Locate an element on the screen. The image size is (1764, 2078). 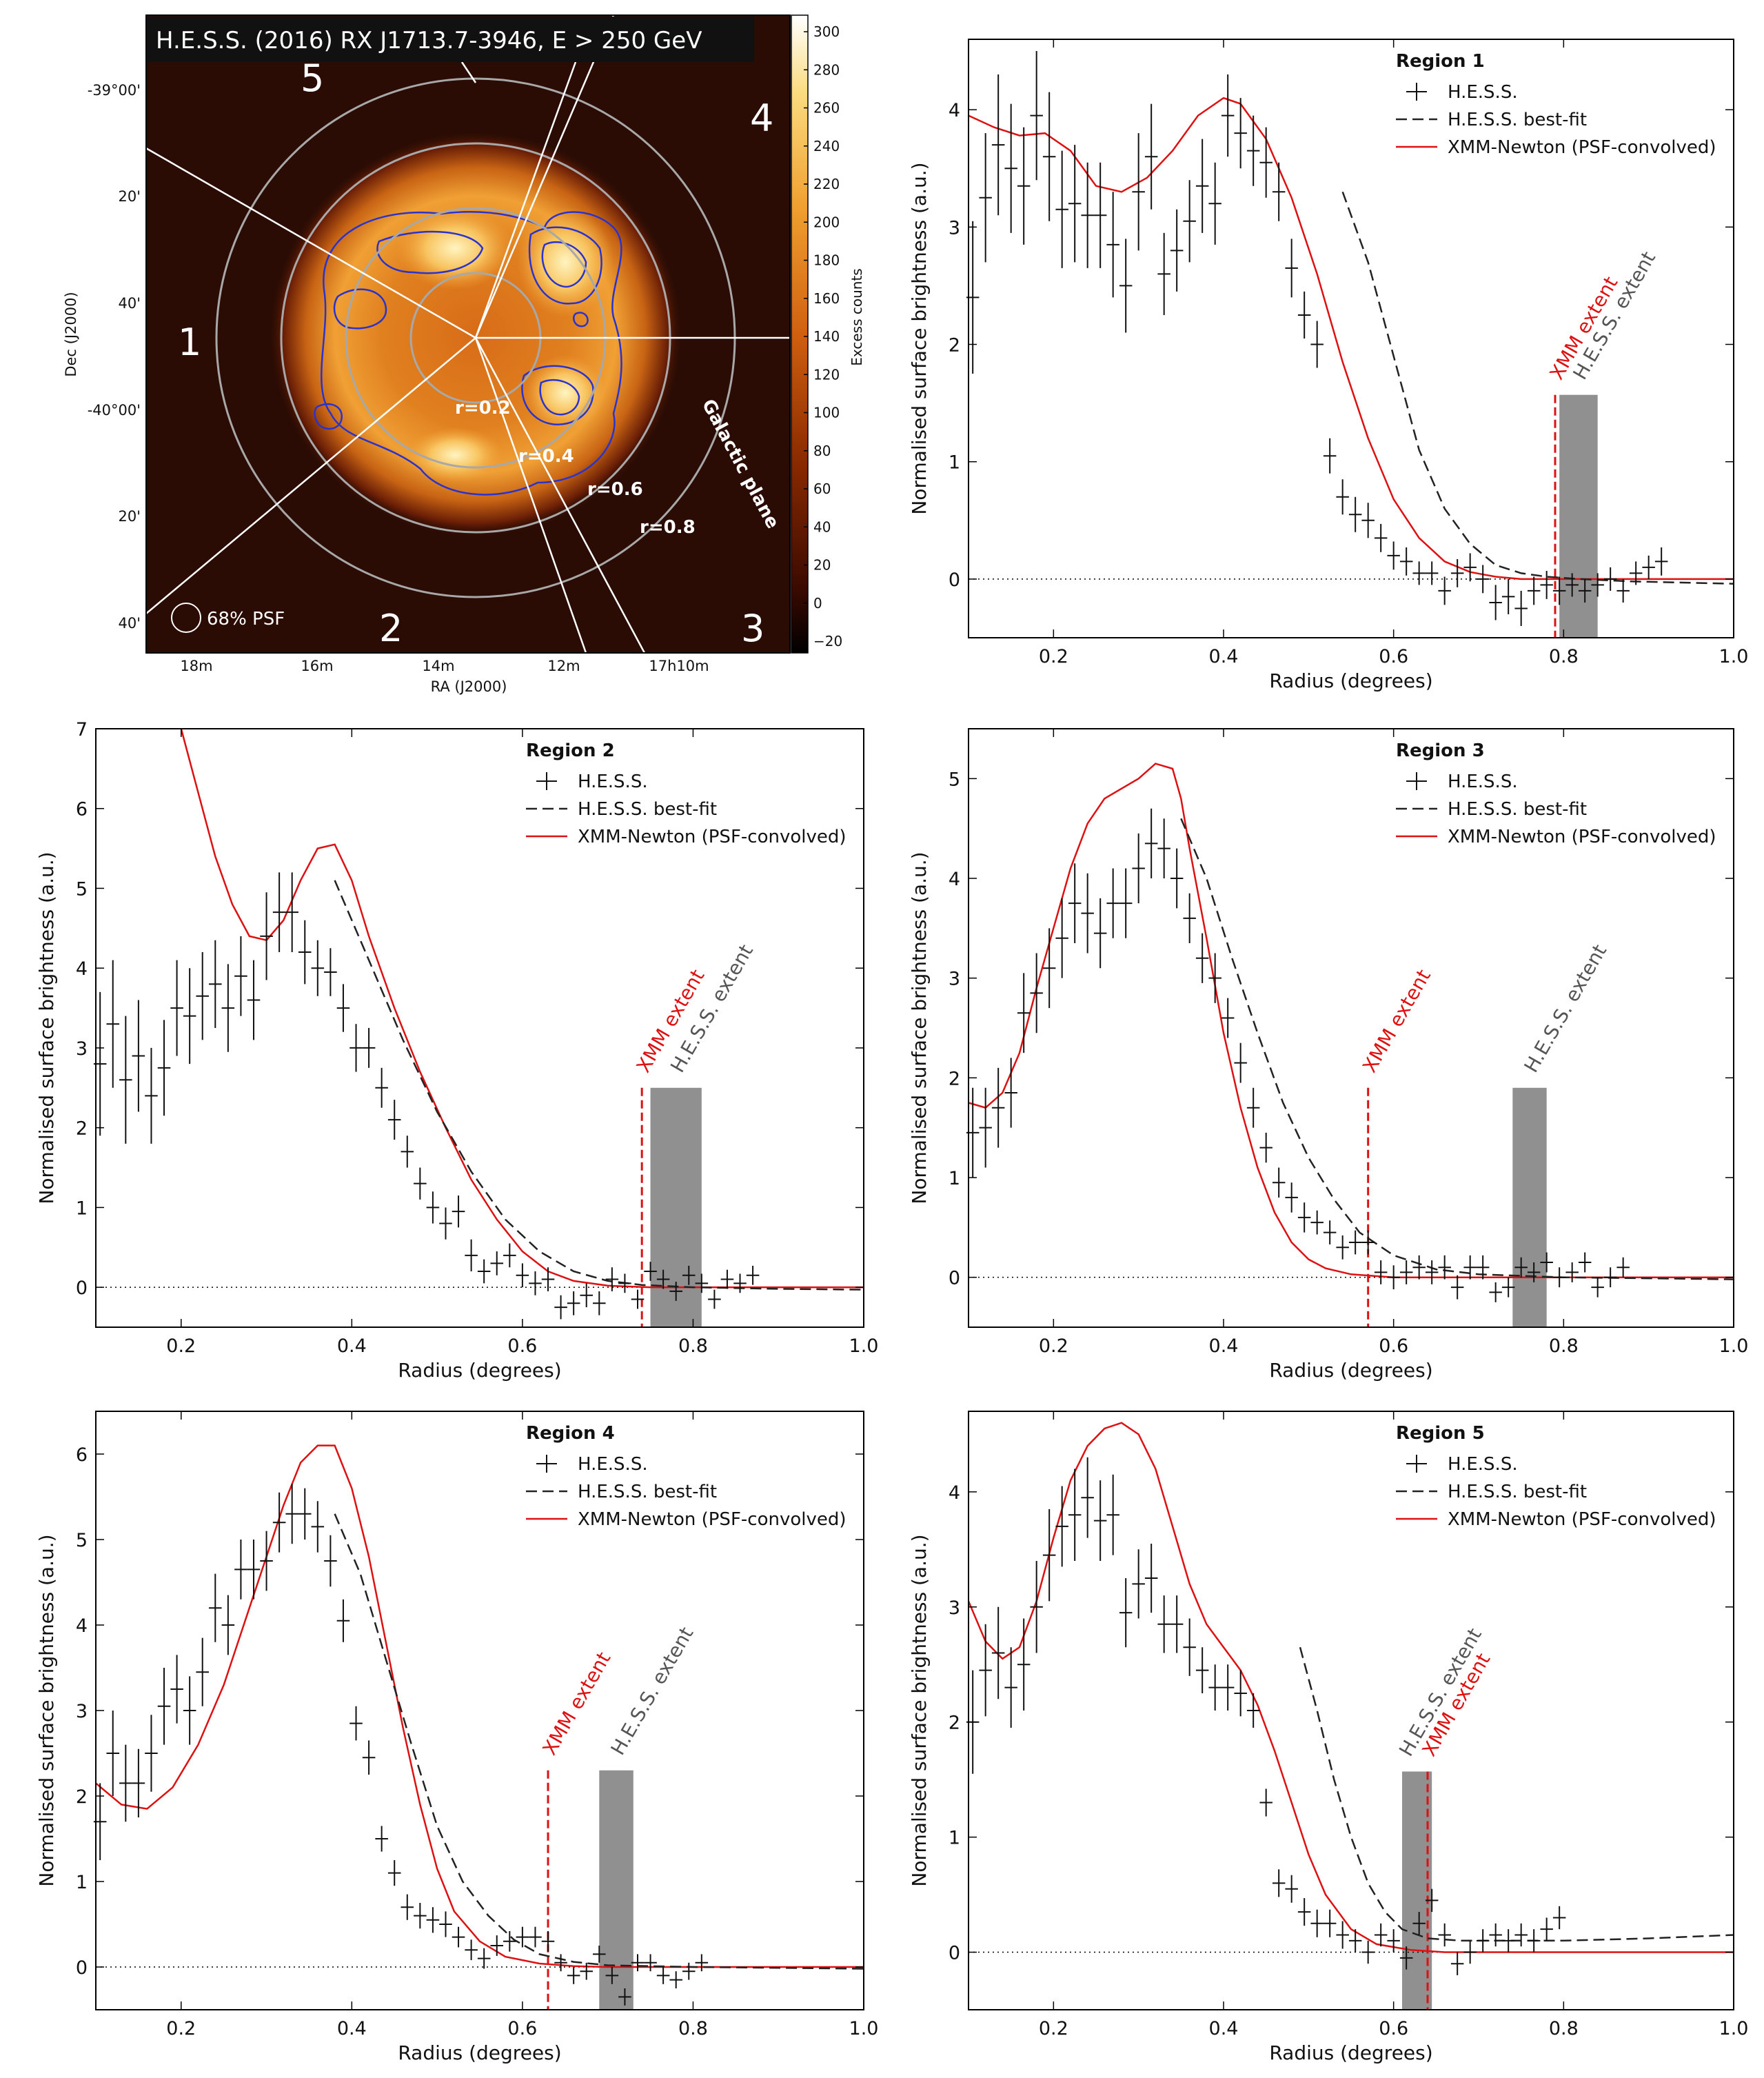
y-tick-label: 1 is located at coordinates (954, 1838).